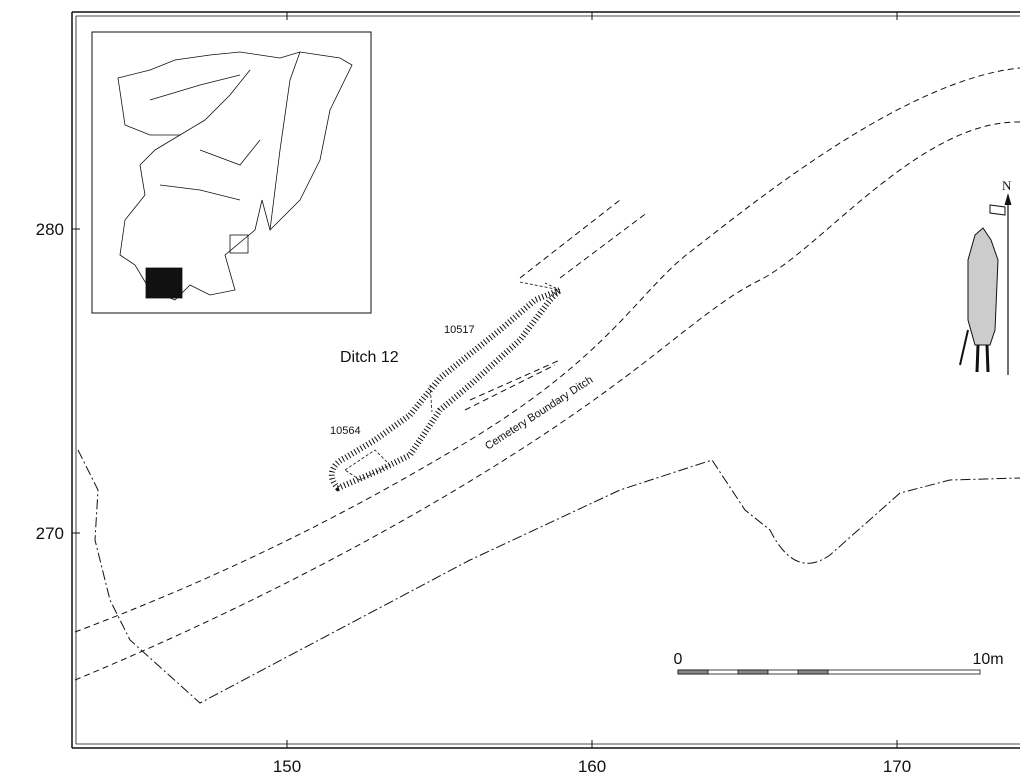  I want to click on north-label: N, so click(1007, 185).